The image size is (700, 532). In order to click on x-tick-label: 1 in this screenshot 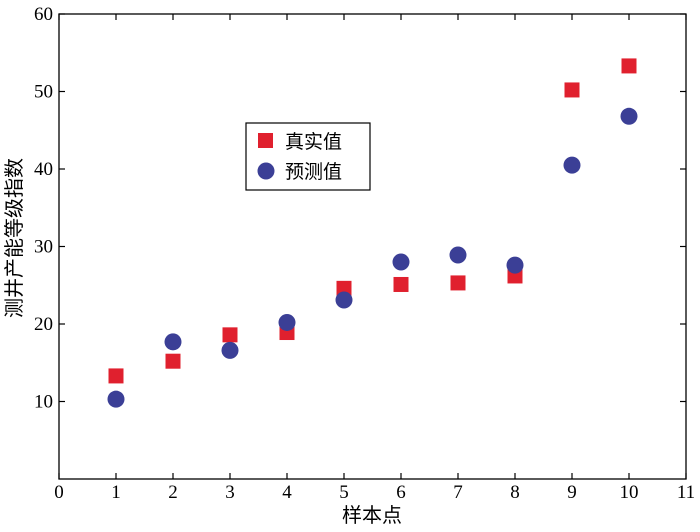, I will do `click(116, 492)`.